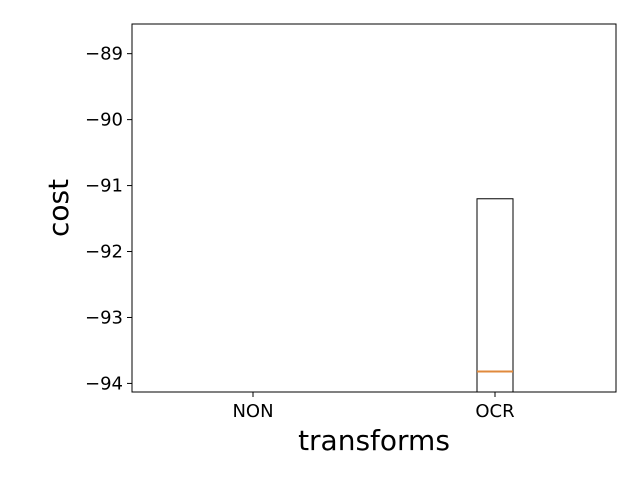 The width and height of the screenshot is (640, 480). What do you see at coordinates (104, 317) in the screenshot?
I see `y-tick-label: −93` at bounding box center [104, 317].